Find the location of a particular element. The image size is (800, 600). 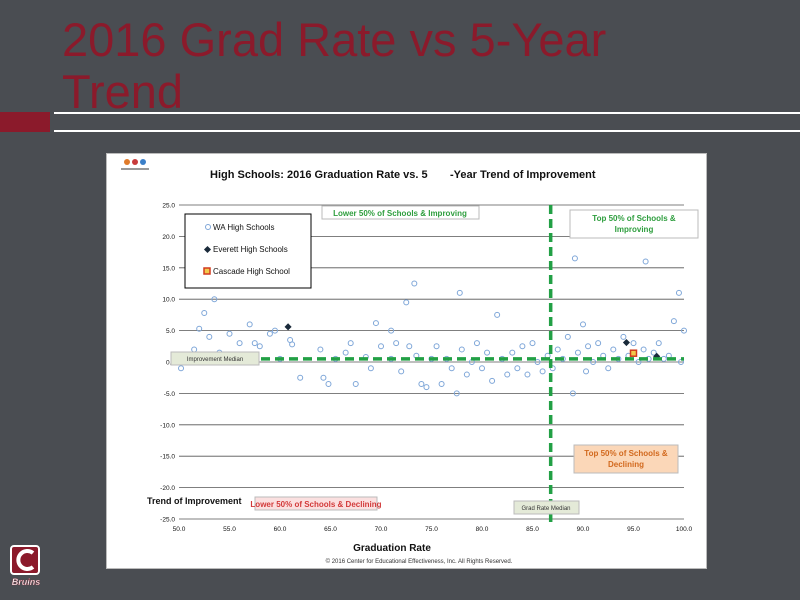

quadrant-top-right-2: Improving is located at coordinates (634, 229).